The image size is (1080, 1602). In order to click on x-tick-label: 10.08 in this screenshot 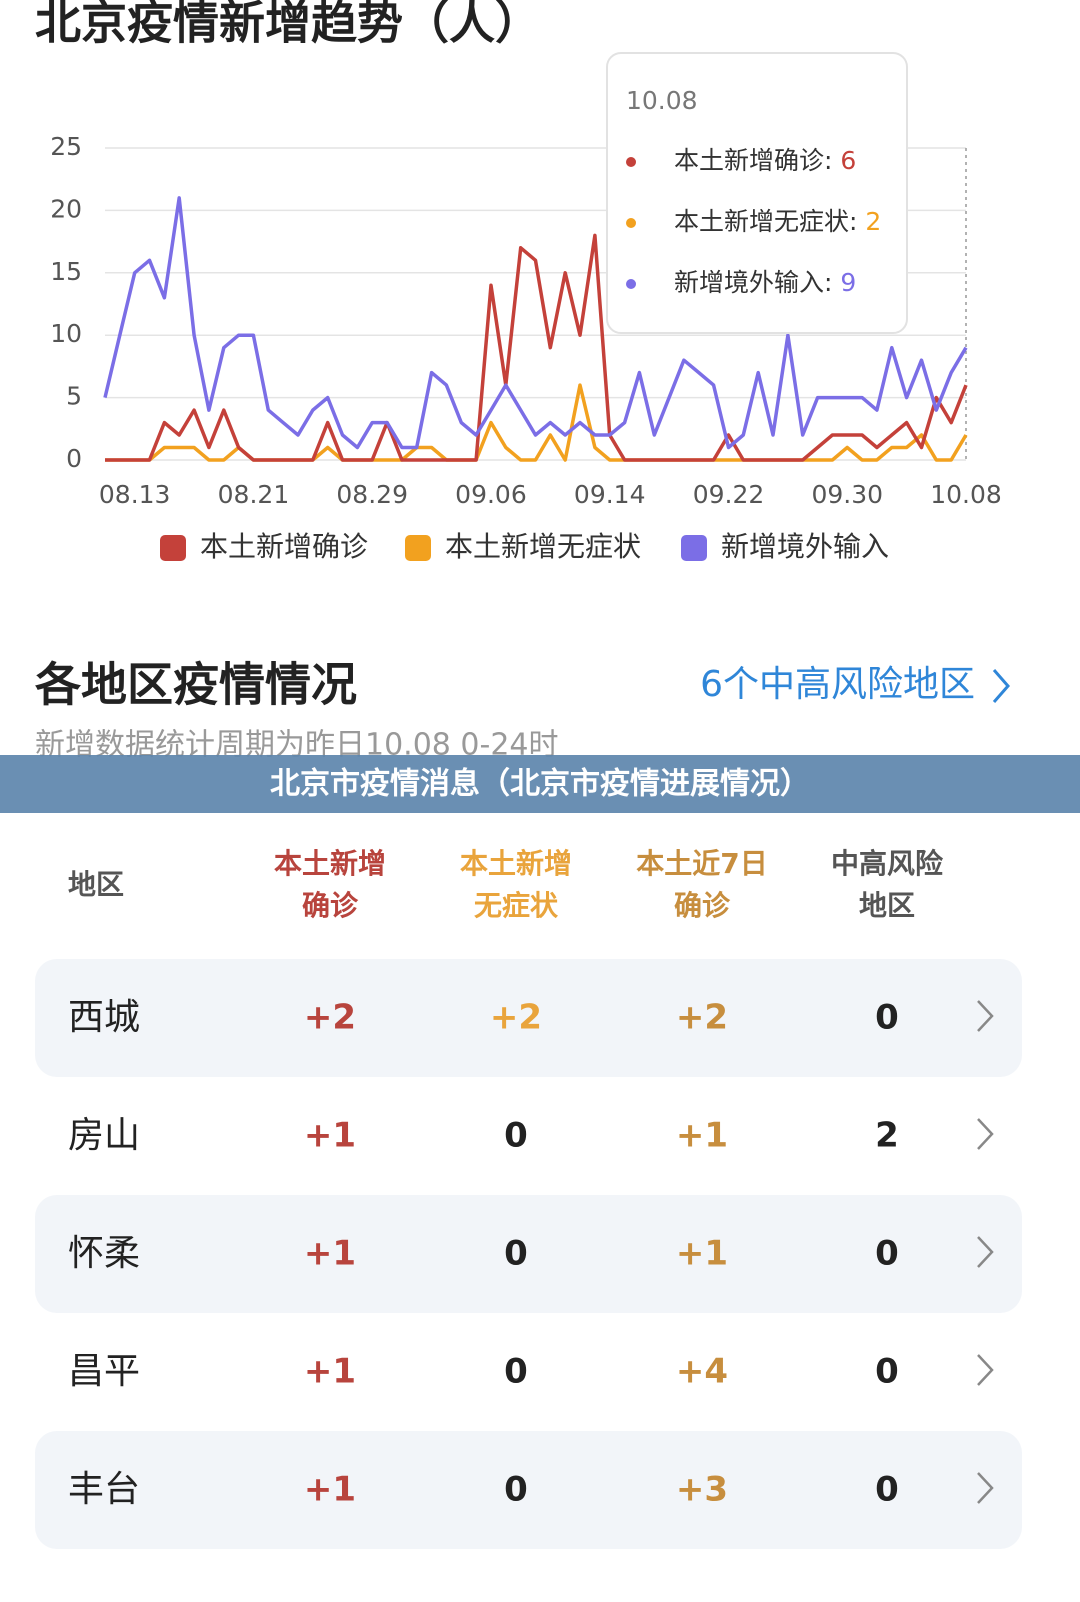, I will do `click(966, 494)`.